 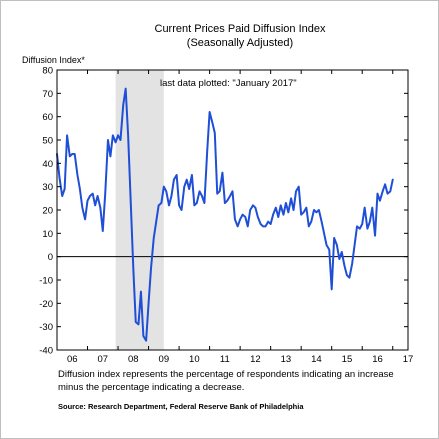 I want to click on x-tick-label: 13, so click(x=286, y=359).